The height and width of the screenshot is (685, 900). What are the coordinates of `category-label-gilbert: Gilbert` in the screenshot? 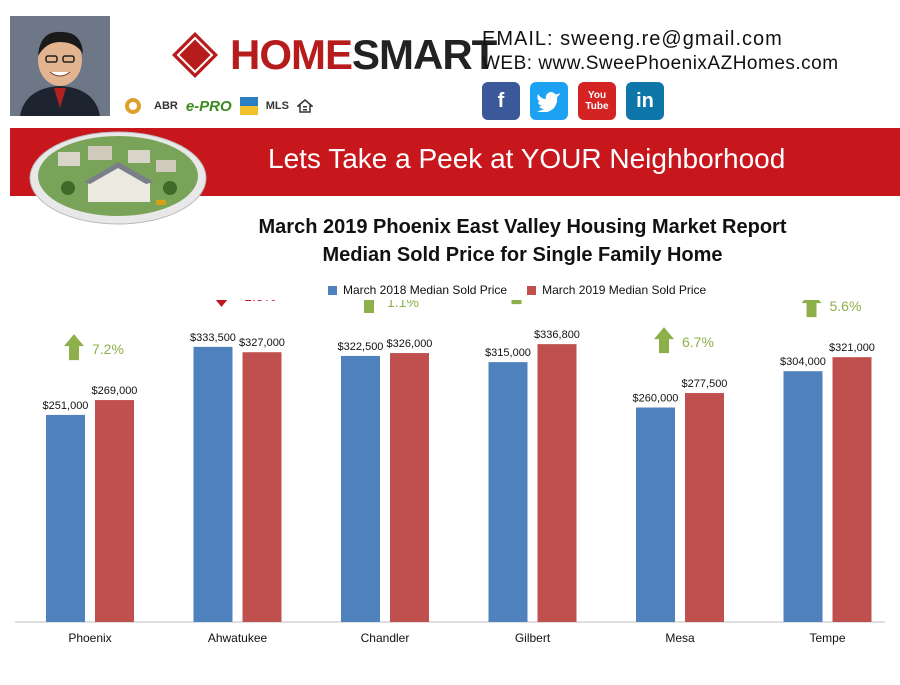 It's located at (533, 638).